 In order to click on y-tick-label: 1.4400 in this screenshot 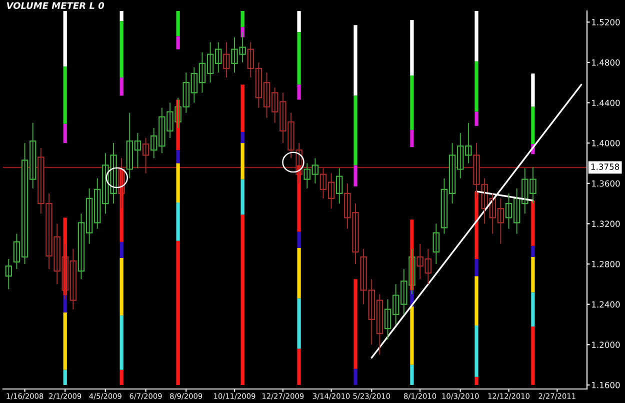, I will do `click(606, 103)`.